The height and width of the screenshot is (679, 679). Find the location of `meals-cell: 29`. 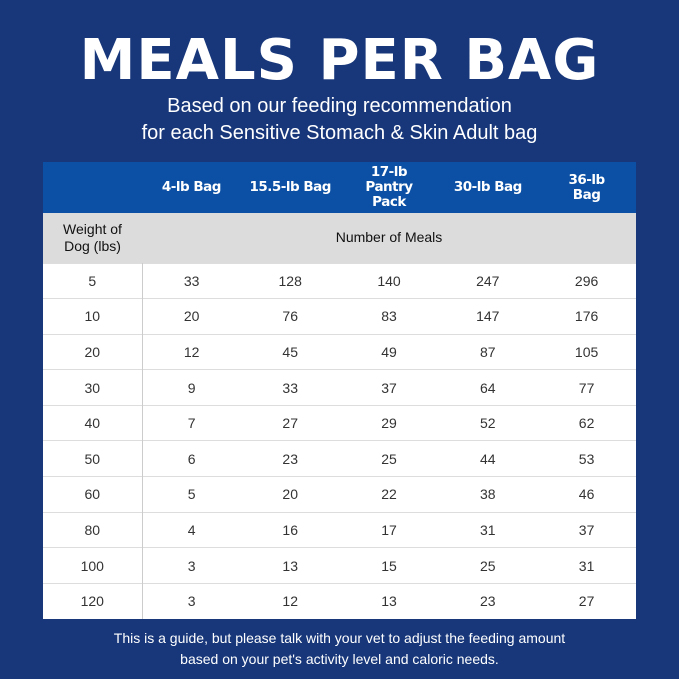

meals-cell: 29 is located at coordinates (389, 422).